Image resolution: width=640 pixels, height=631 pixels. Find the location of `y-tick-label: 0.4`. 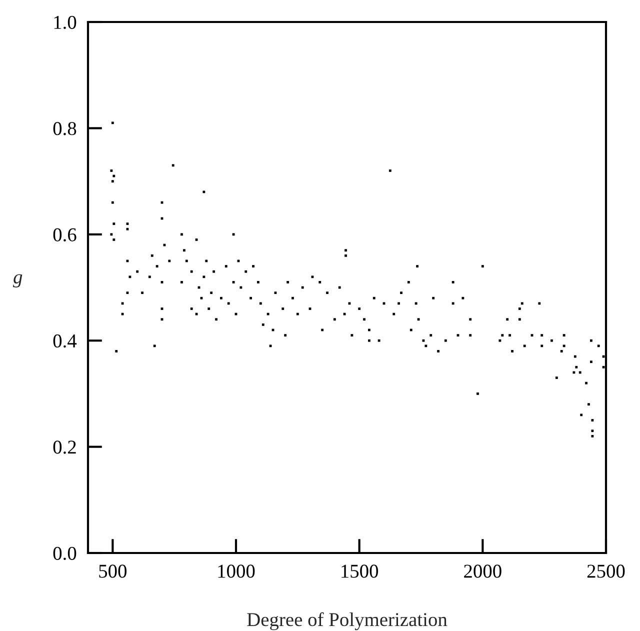

y-tick-label: 0.4 is located at coordinates (65, 341).